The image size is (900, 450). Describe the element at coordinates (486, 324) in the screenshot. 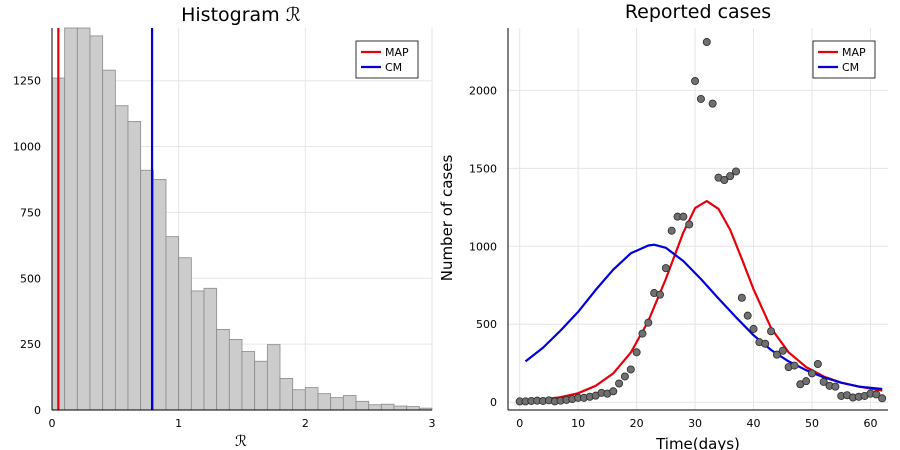

I see `cases-y-tick-label: 500` at that location.